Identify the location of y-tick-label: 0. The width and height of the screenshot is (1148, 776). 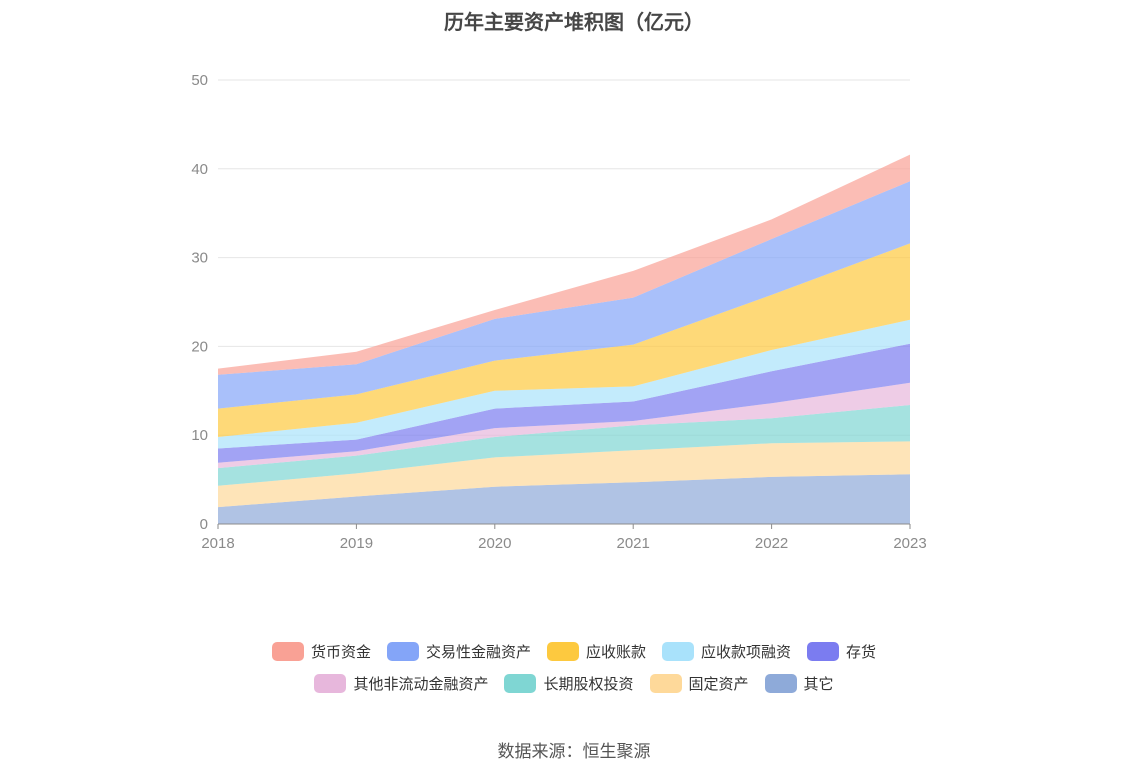
(204, 524).